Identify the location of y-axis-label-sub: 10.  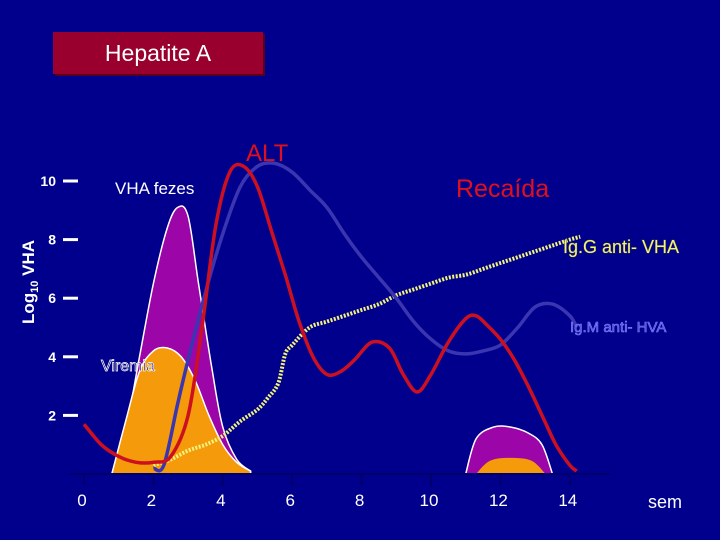
(35, 287).